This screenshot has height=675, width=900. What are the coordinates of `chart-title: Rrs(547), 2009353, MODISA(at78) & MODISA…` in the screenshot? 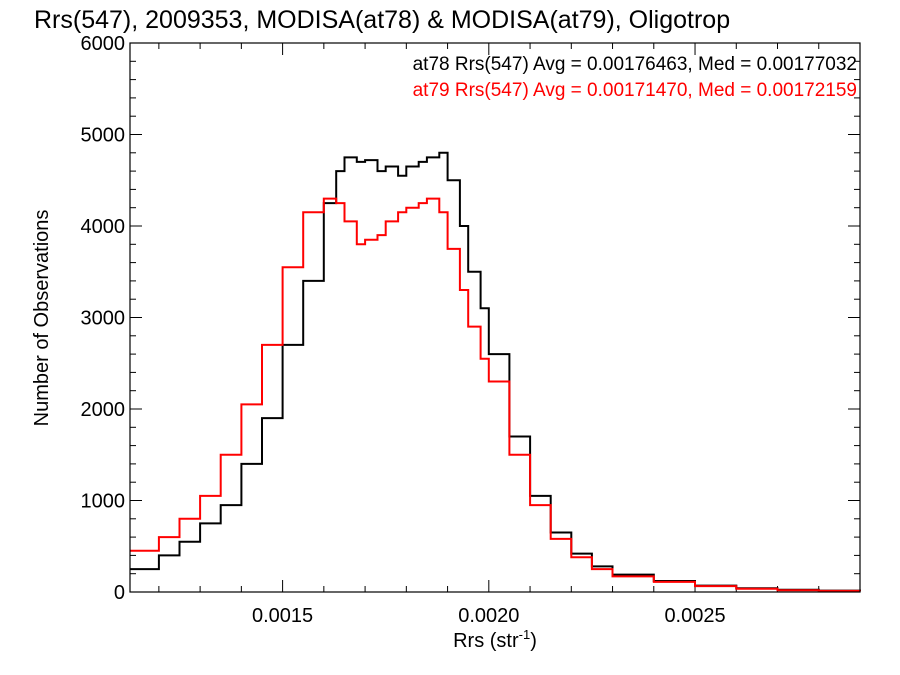 It's located at (382, 20).